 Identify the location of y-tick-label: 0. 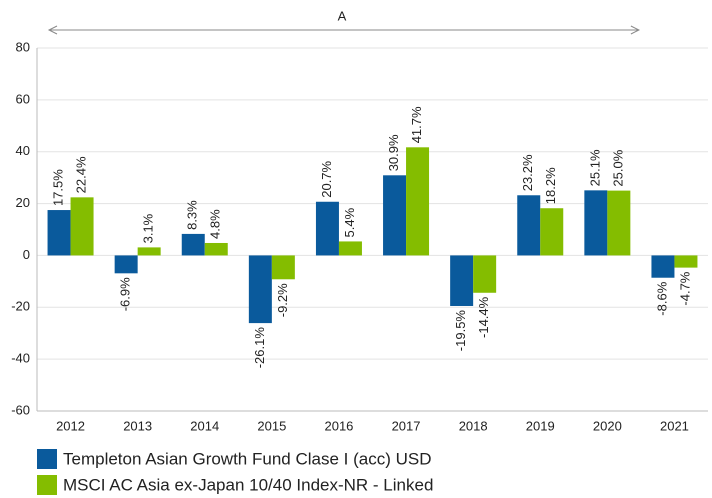
(26, 254).